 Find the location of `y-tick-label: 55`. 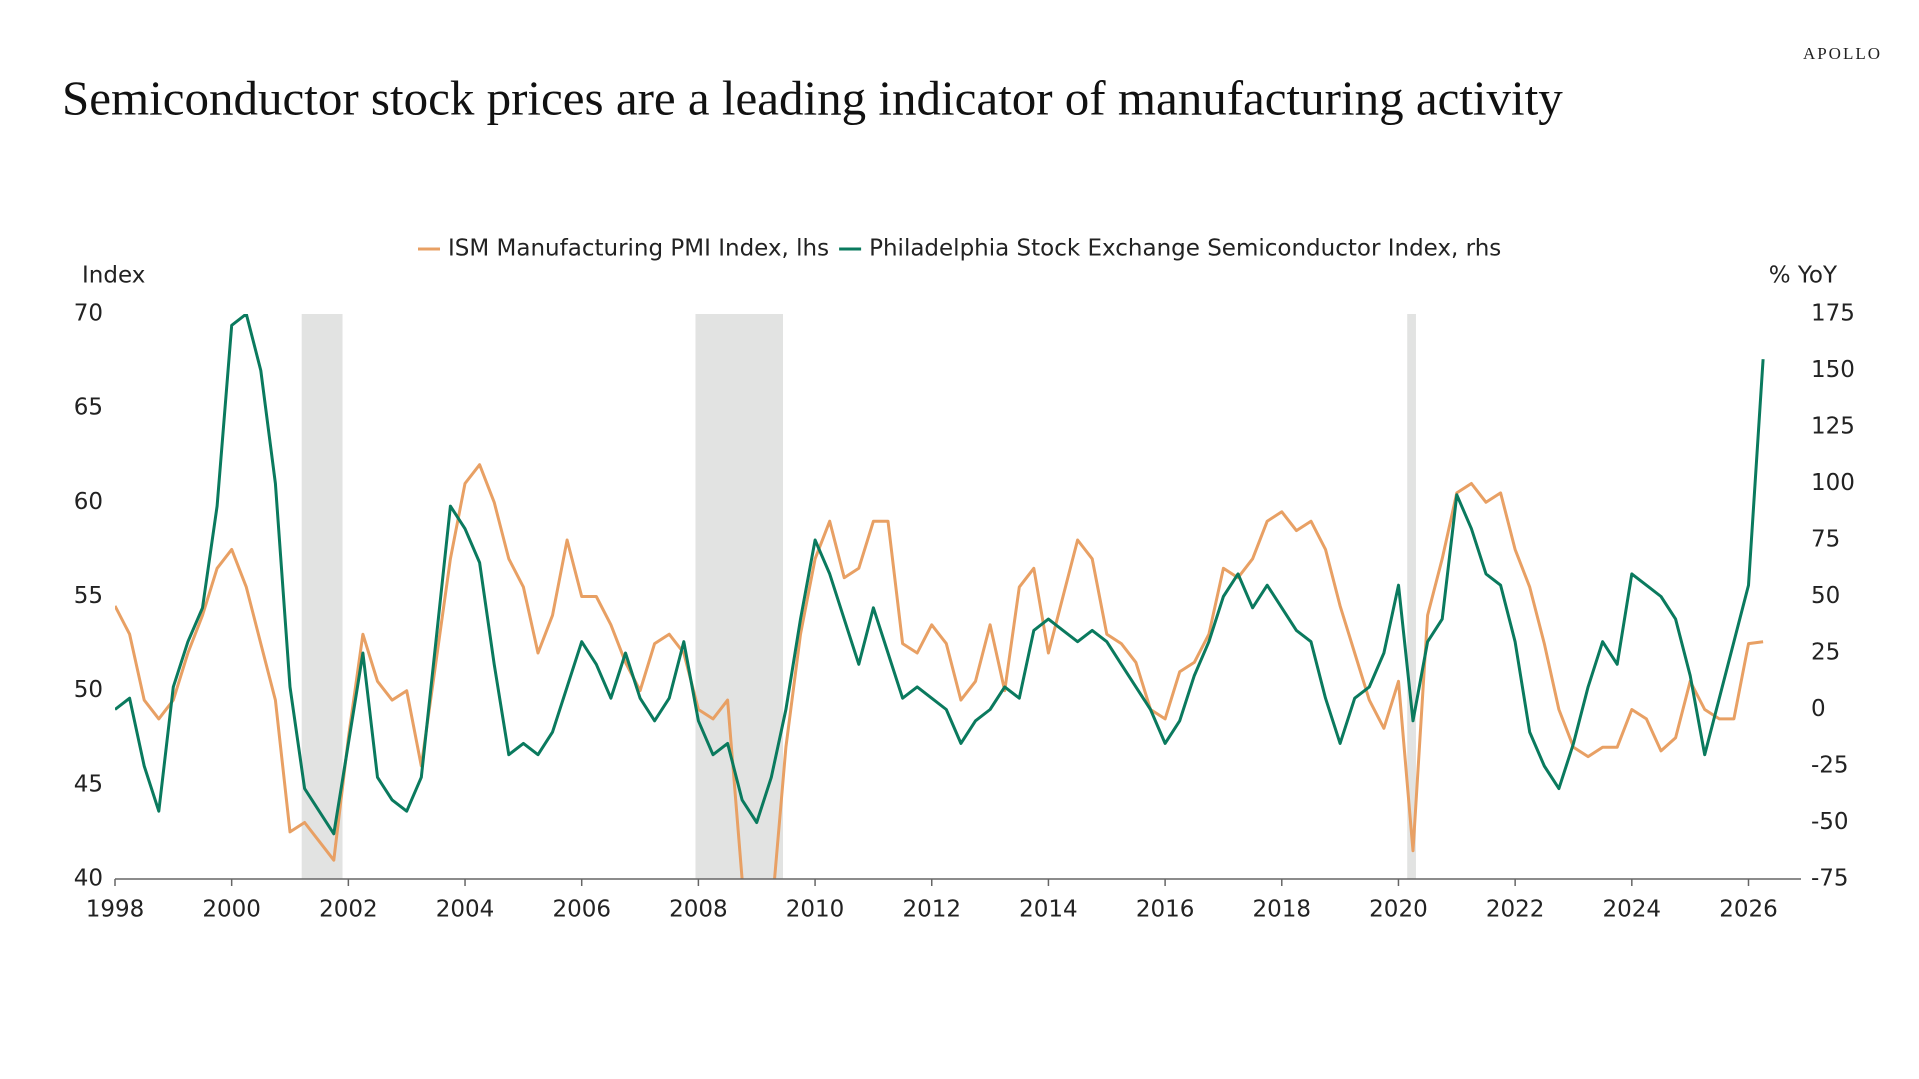

y-tick-label: 55 is located at coordinates (88, 596).